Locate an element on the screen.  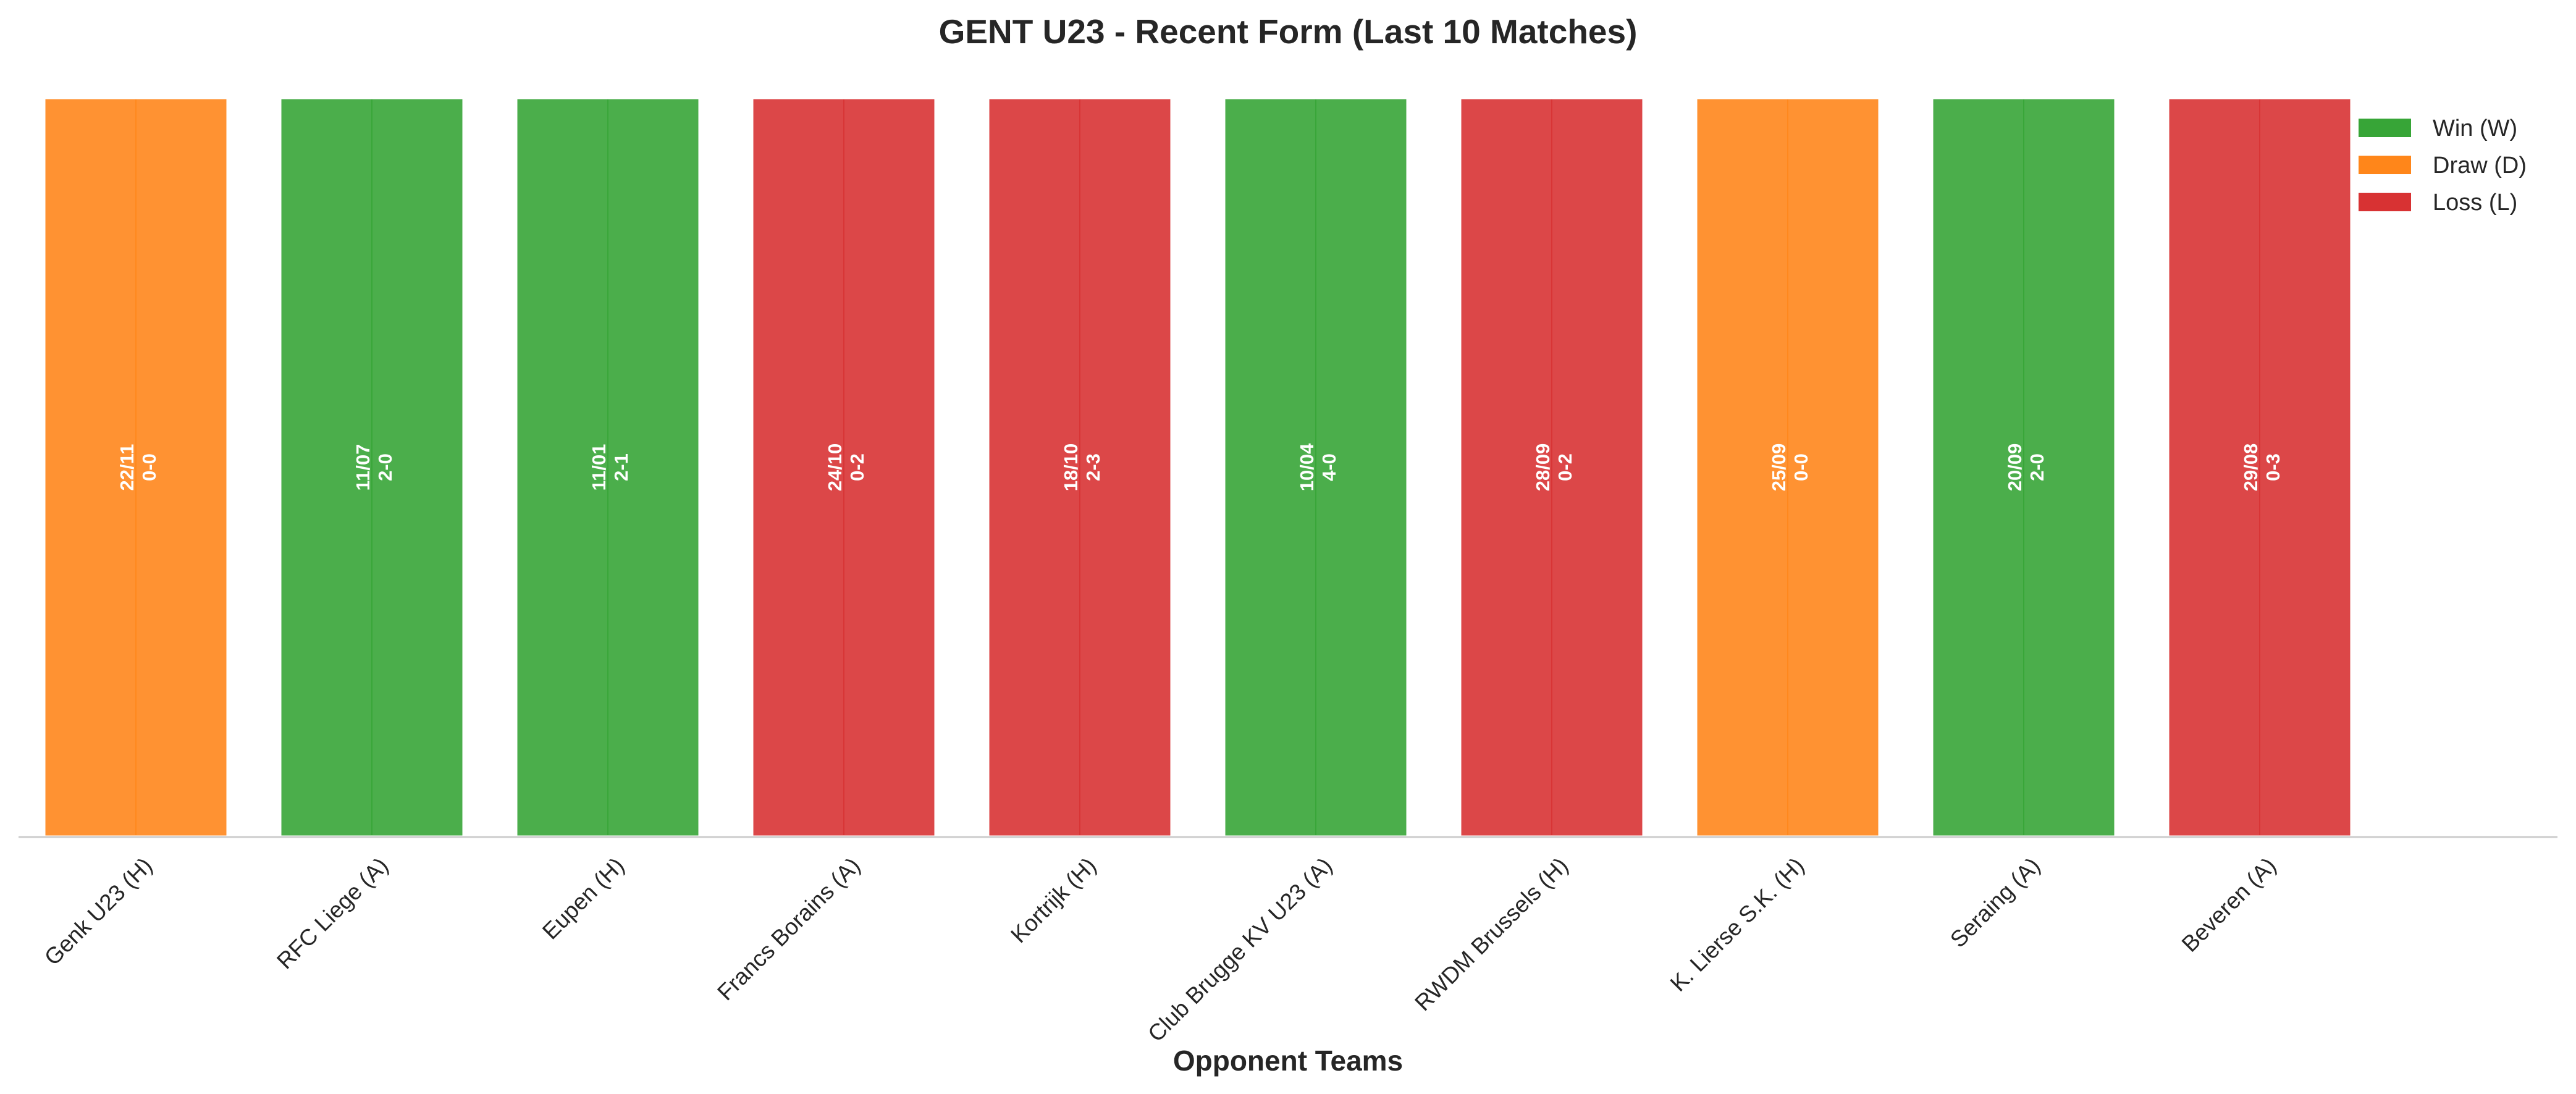
x-tick-label-7: RWDM Brussels (H) is located at coordinates (1491, 934).